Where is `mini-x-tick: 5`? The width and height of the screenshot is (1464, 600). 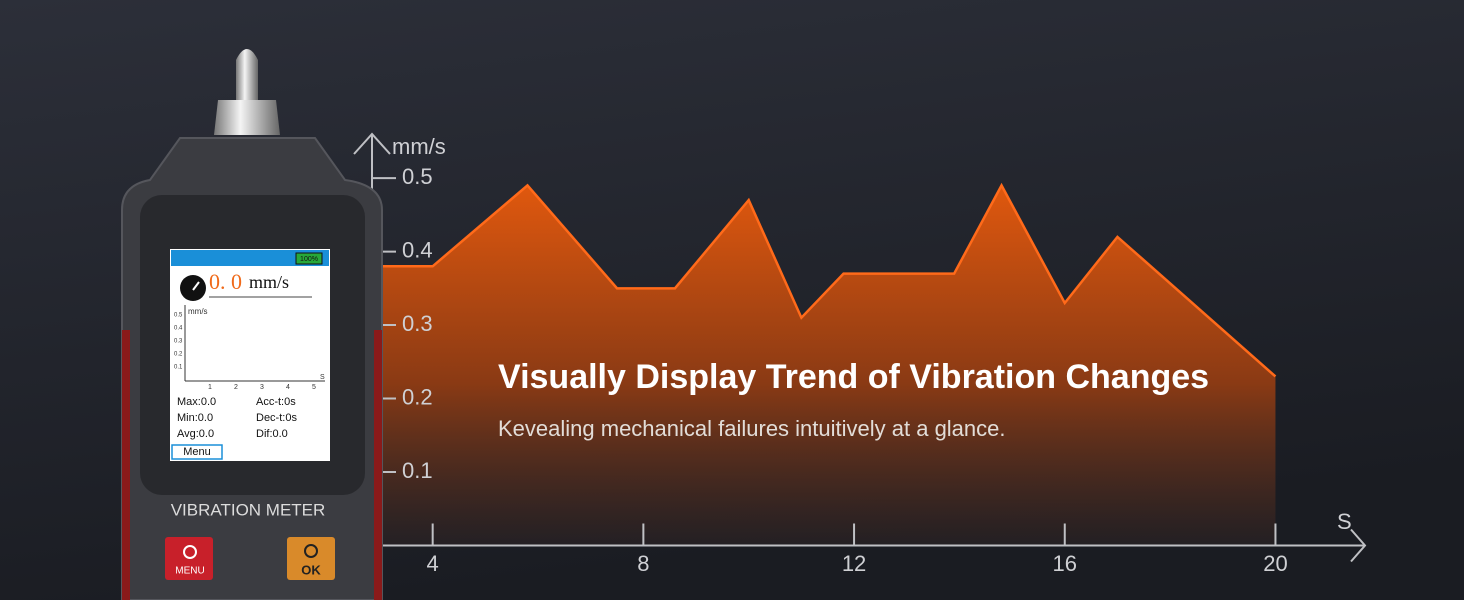 mini-x-tick: 5 is located at coordinates (314, 387).